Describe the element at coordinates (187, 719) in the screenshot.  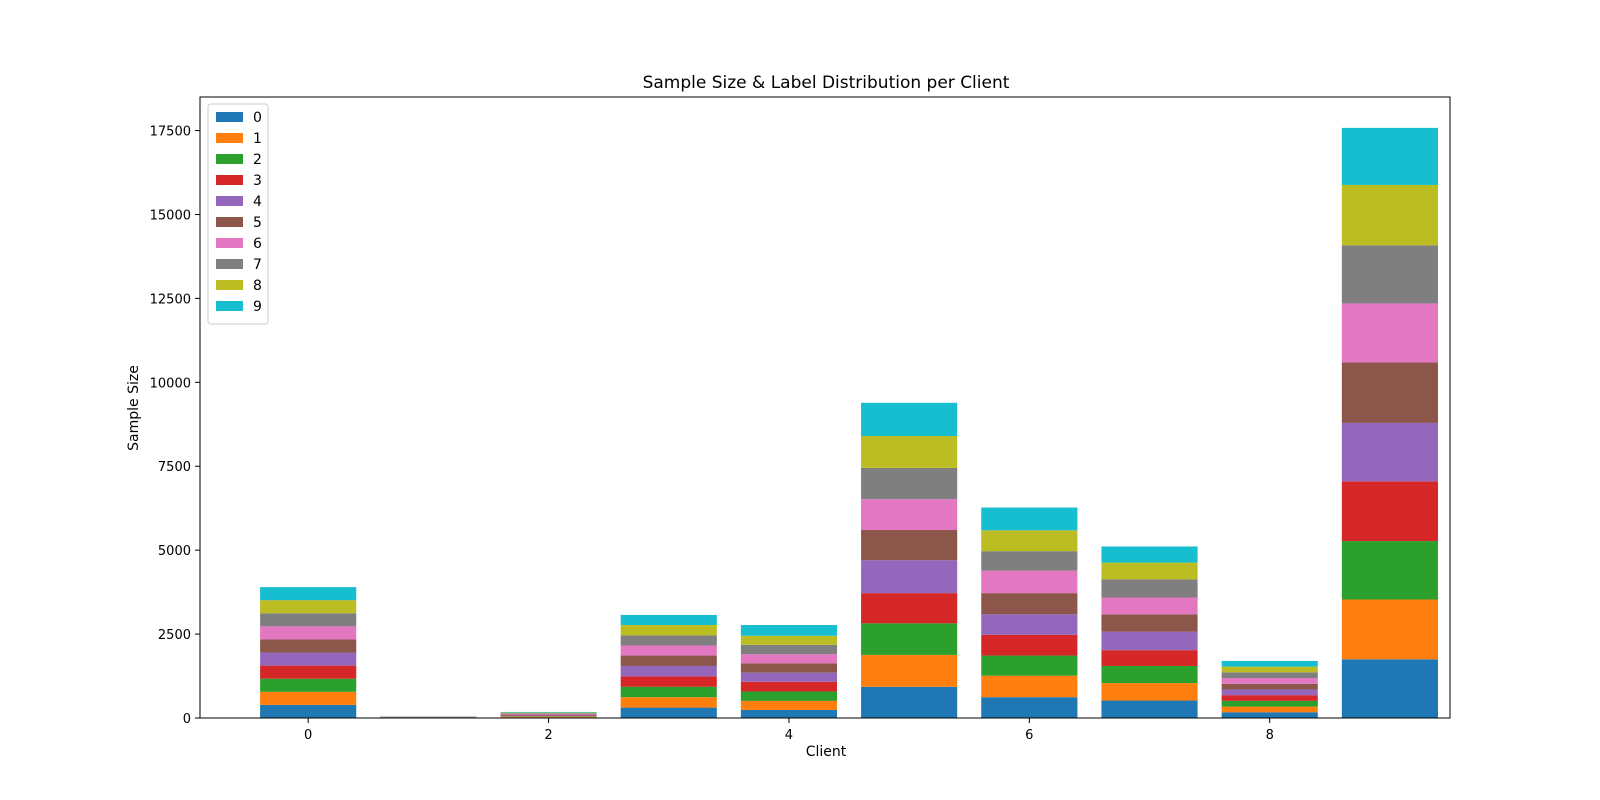
I see `y-tick-label: 0` at that location.